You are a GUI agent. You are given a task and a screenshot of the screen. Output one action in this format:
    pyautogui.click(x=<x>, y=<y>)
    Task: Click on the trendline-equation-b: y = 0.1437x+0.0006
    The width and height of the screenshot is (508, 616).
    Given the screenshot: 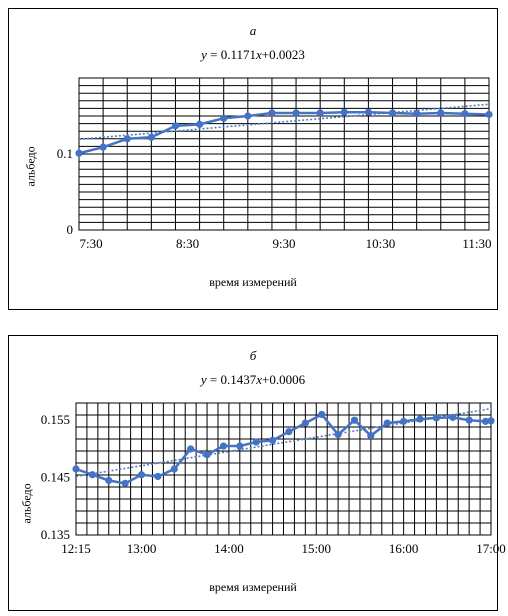 What is the action you would take?
    pyautogui.click(x=253, y=379)
    